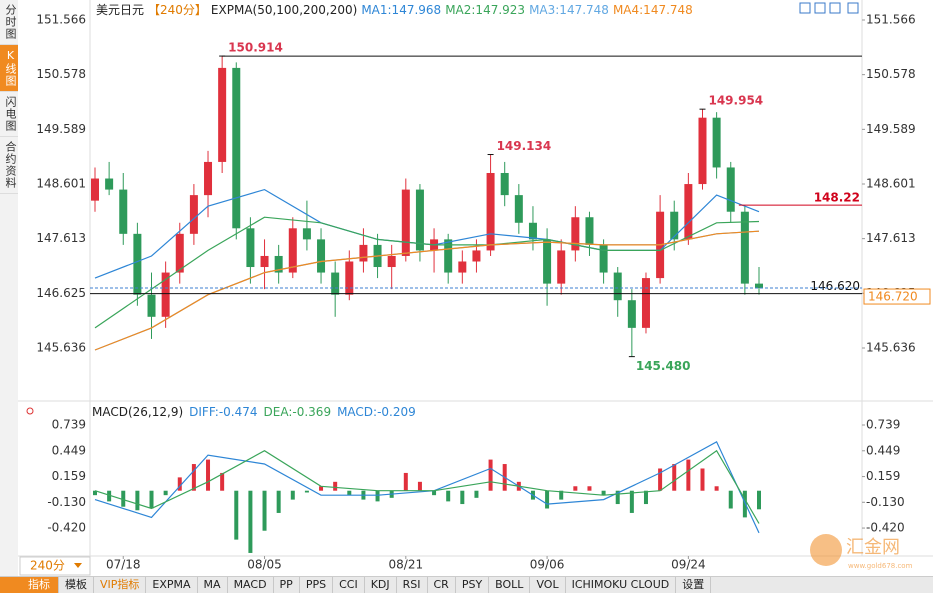 The width and height of the screenshot is (933, 593). I want to click on window-icons, so click(829, 8).